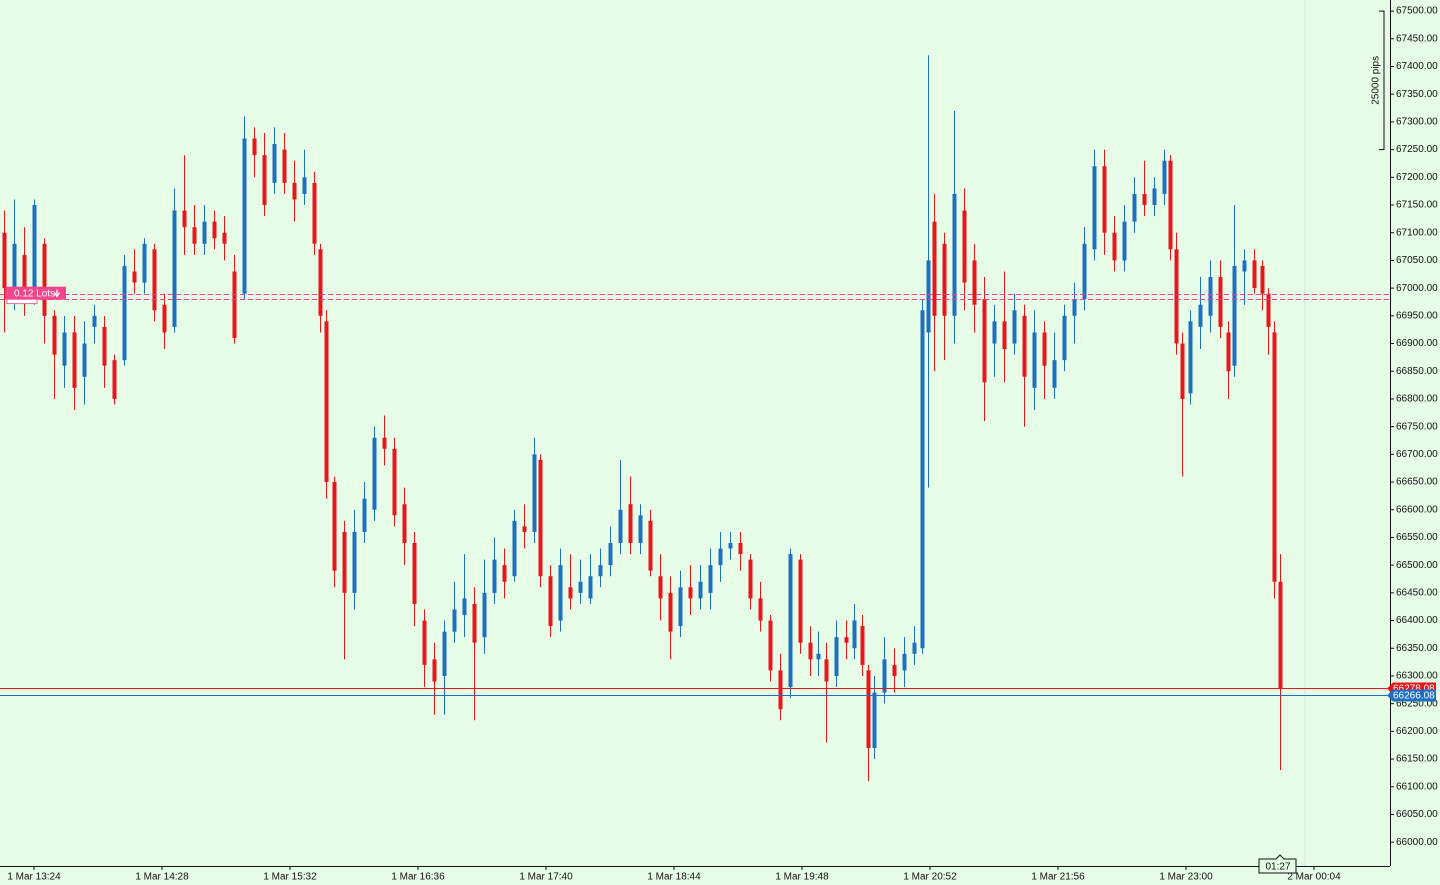 This screenshot has width=1440, height=885. What do you see at coordinates (930, 877) in the screenshot?
I see `x-tick-label: 1 Mar 20:52` at bounding box center [930, 877].